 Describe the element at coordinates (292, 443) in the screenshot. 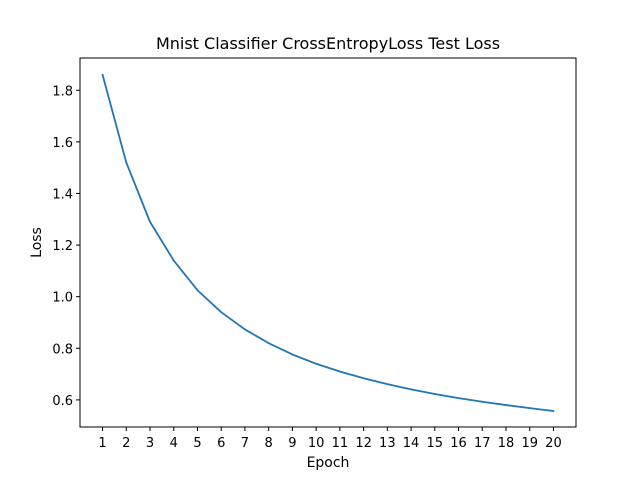

I see `x-tick-label: 9` at that location.